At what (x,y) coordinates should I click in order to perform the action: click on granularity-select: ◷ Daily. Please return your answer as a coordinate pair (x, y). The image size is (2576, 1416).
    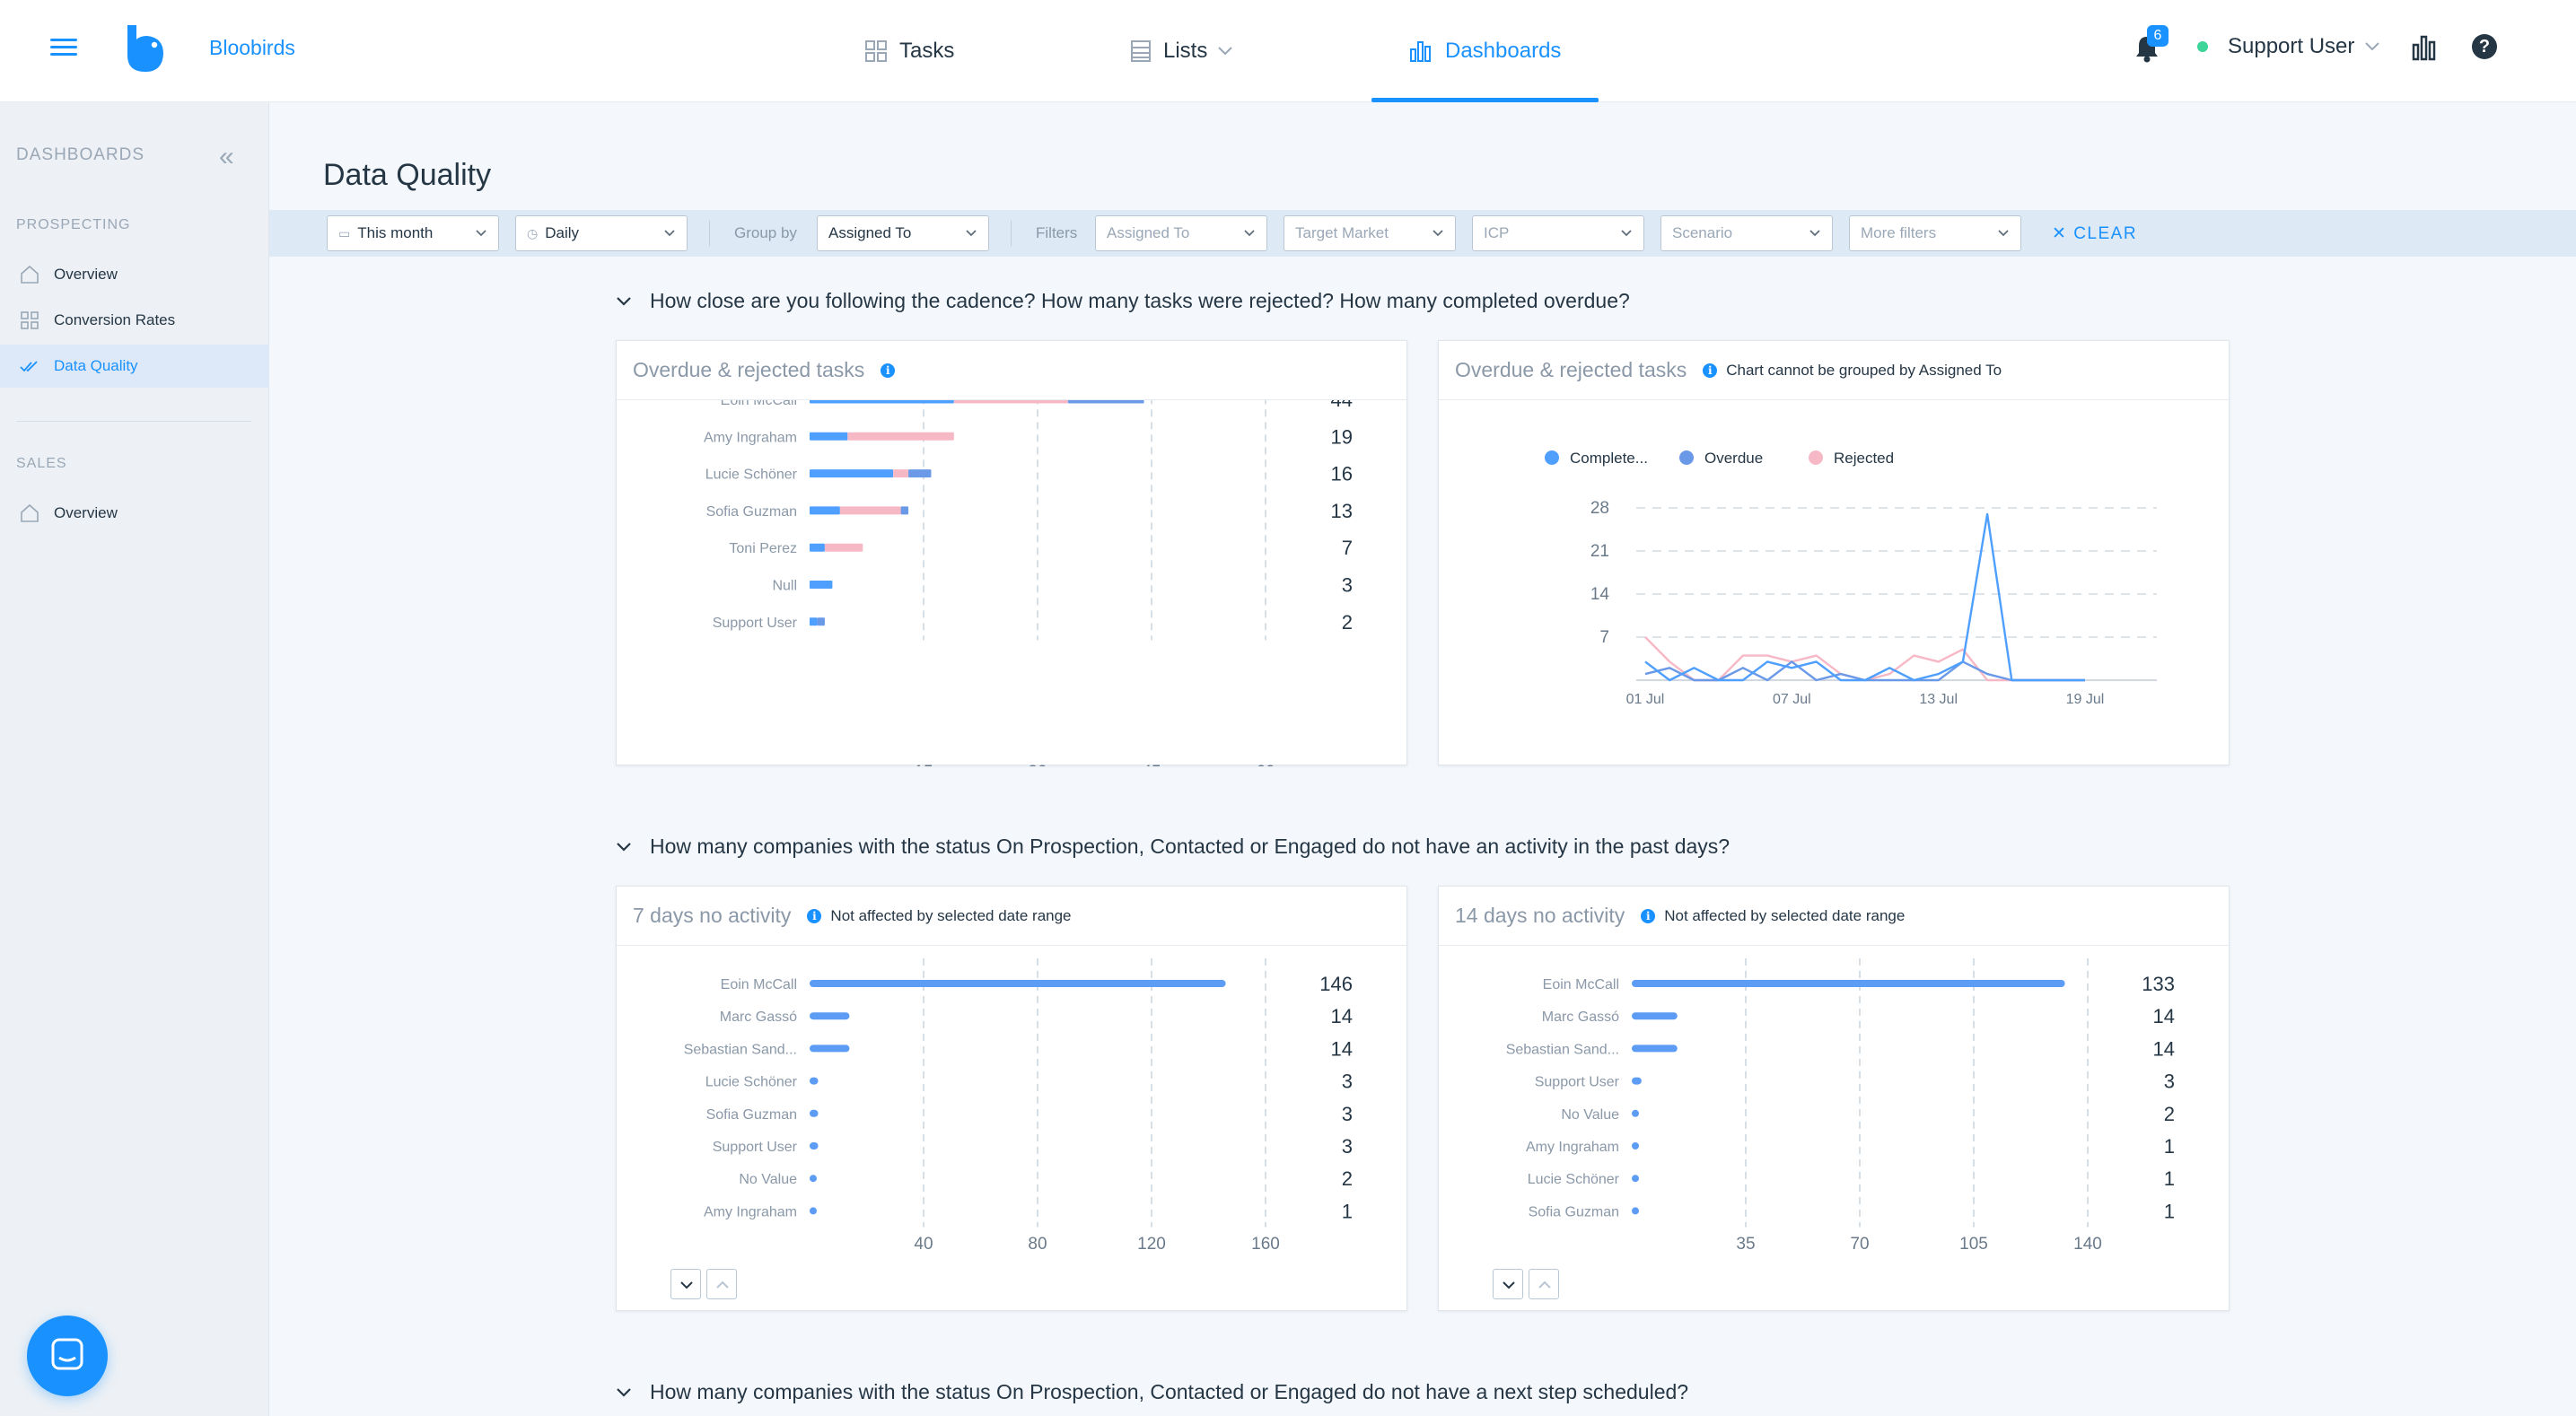
    Looking at the image, I should click on (601, 233).